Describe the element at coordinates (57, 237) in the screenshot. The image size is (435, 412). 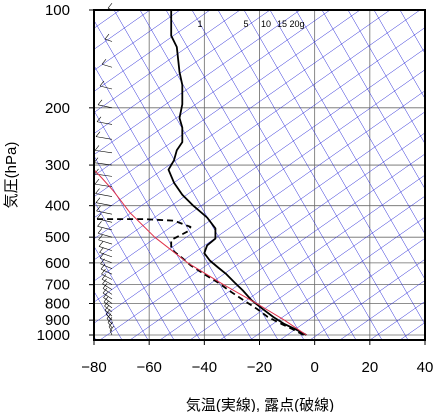
I see `y-tick-label: 500` at that location.